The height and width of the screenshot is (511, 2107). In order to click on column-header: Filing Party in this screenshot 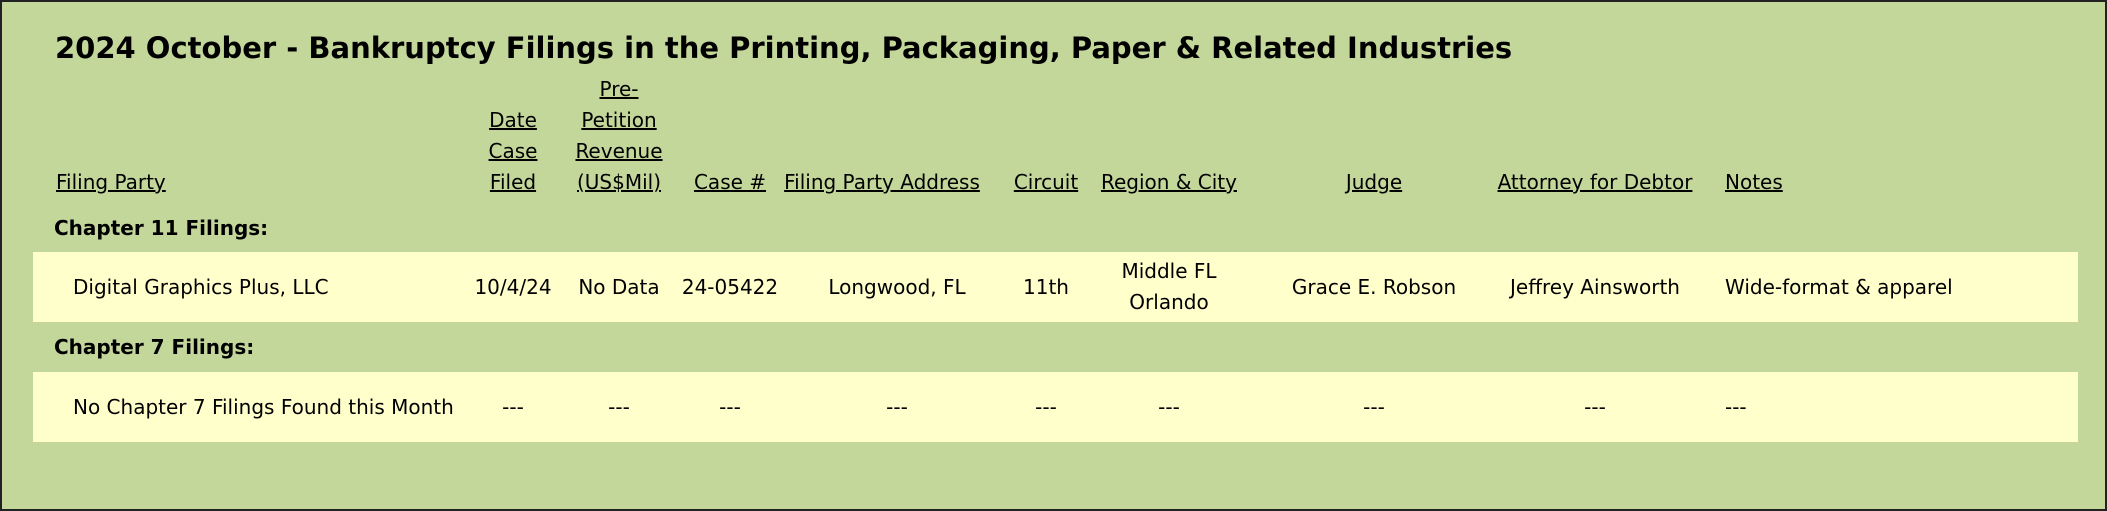, I will do `click(111, 182)`.